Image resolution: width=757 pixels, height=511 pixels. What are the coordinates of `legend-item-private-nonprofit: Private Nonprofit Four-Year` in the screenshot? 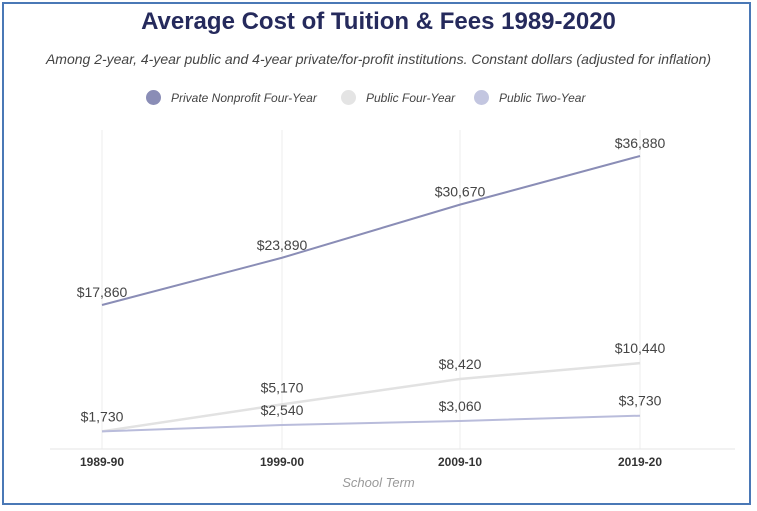 It's located at (231, 97).